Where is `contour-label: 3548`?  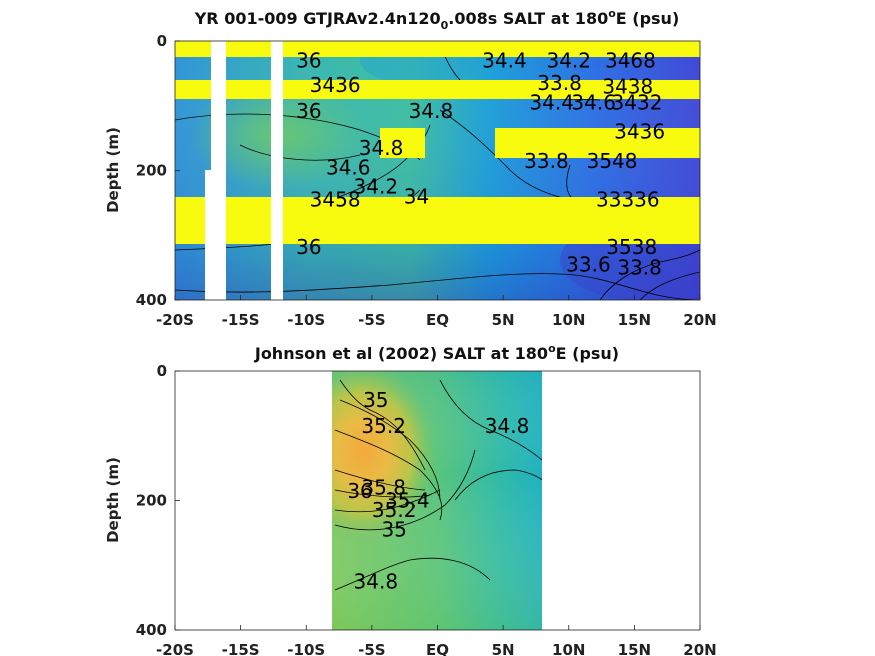 contour-label: 3548 is located at coordinates (612, 161).